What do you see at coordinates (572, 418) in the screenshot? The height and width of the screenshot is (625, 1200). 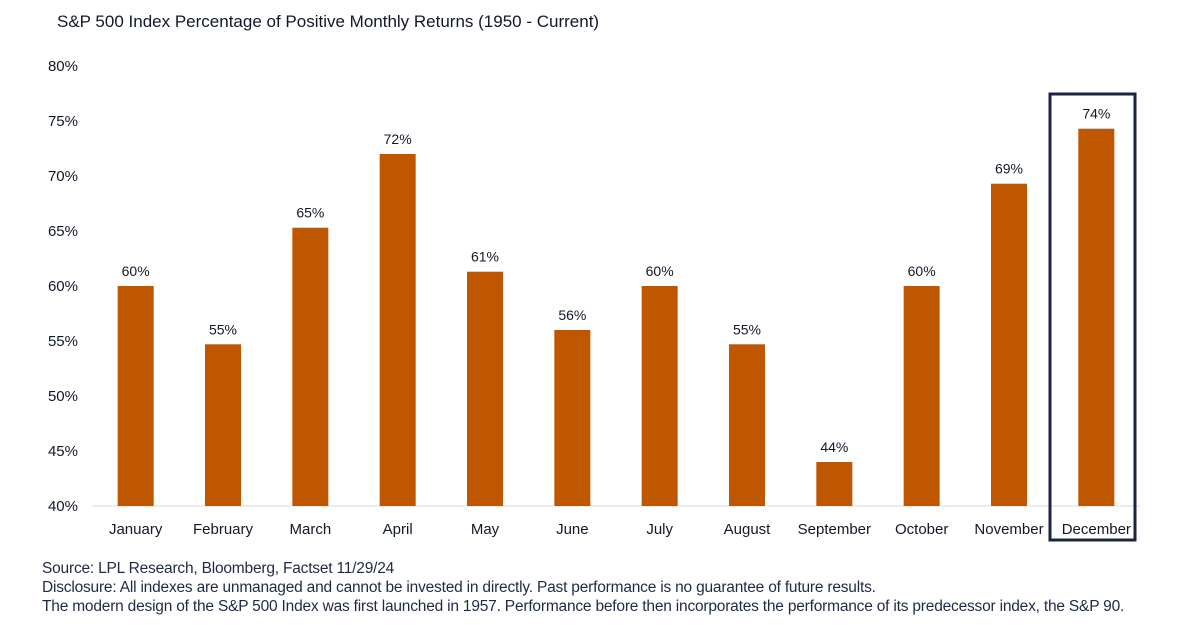 I see `bar-june` at bounding box center [572, 418].